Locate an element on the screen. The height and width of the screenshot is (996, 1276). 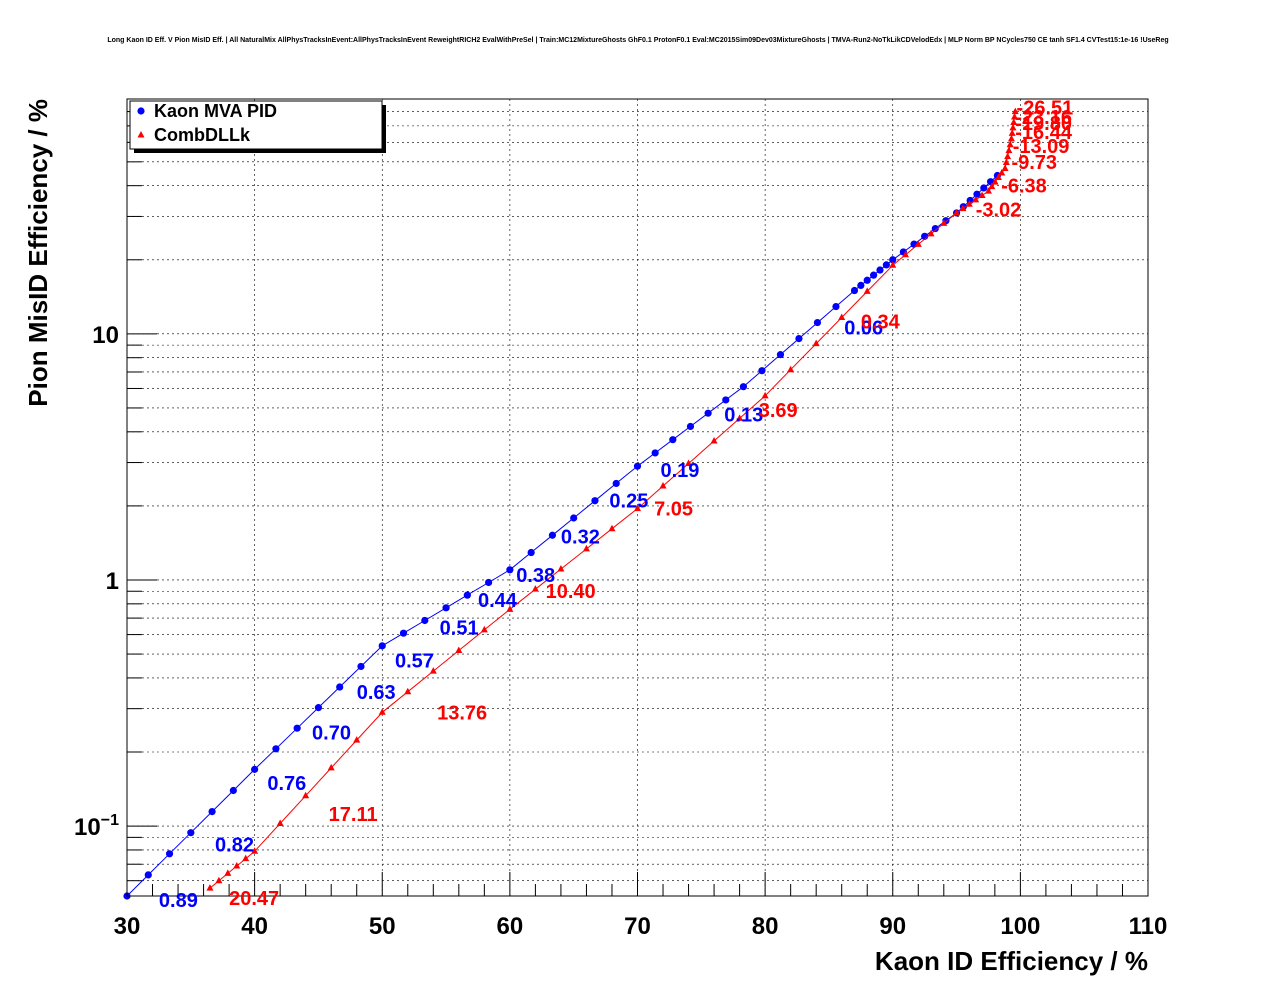
point-label: 0.32 is located at coordinates (580, 538).